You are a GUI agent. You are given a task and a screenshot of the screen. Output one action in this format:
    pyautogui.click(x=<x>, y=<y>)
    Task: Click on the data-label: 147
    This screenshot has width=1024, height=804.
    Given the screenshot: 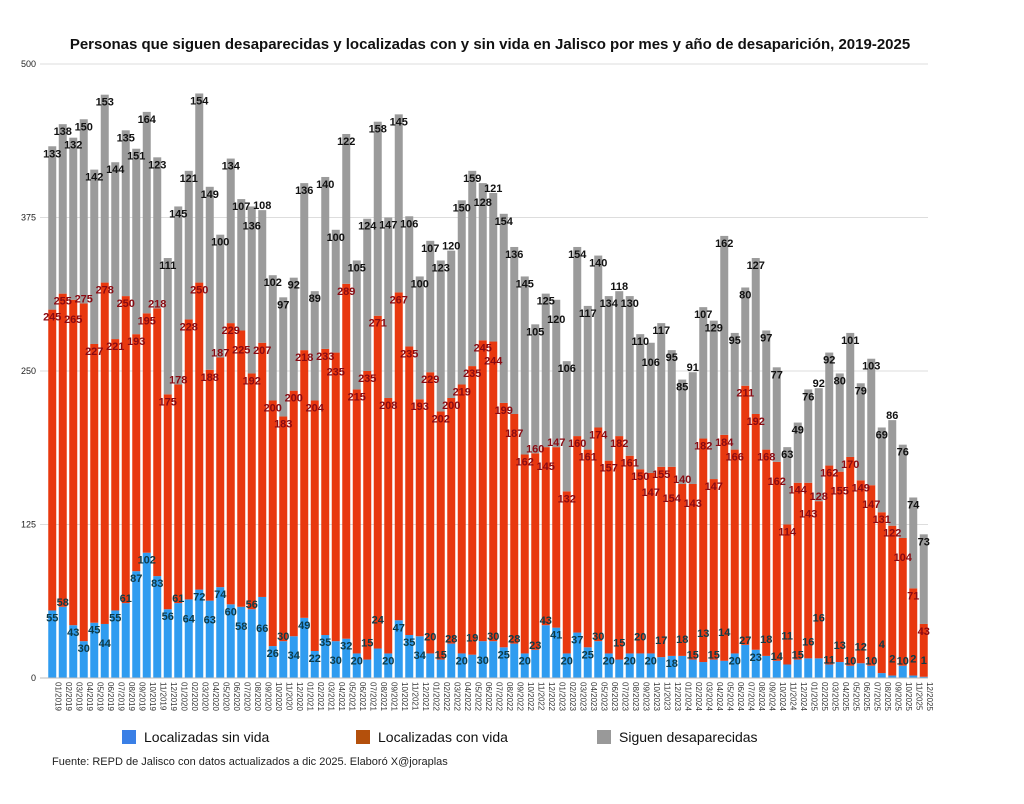 What is the action you would take?
    pyautogui.click(x=556, y=443)
    